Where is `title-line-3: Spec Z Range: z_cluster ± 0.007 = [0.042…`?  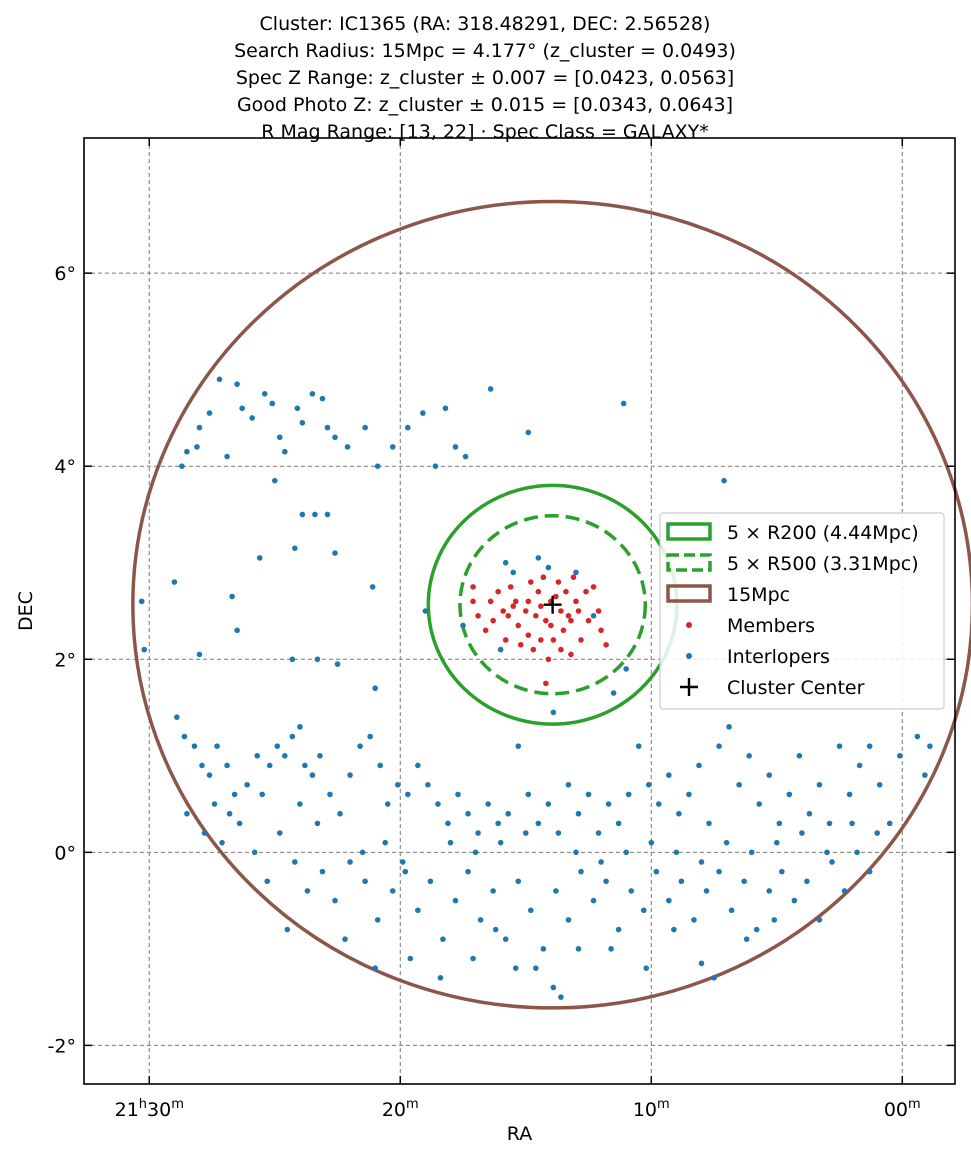
title-line-3: Spec Z Range: z_cluster ± 0.007 = [0.042… is located at coordinates (485, 78).